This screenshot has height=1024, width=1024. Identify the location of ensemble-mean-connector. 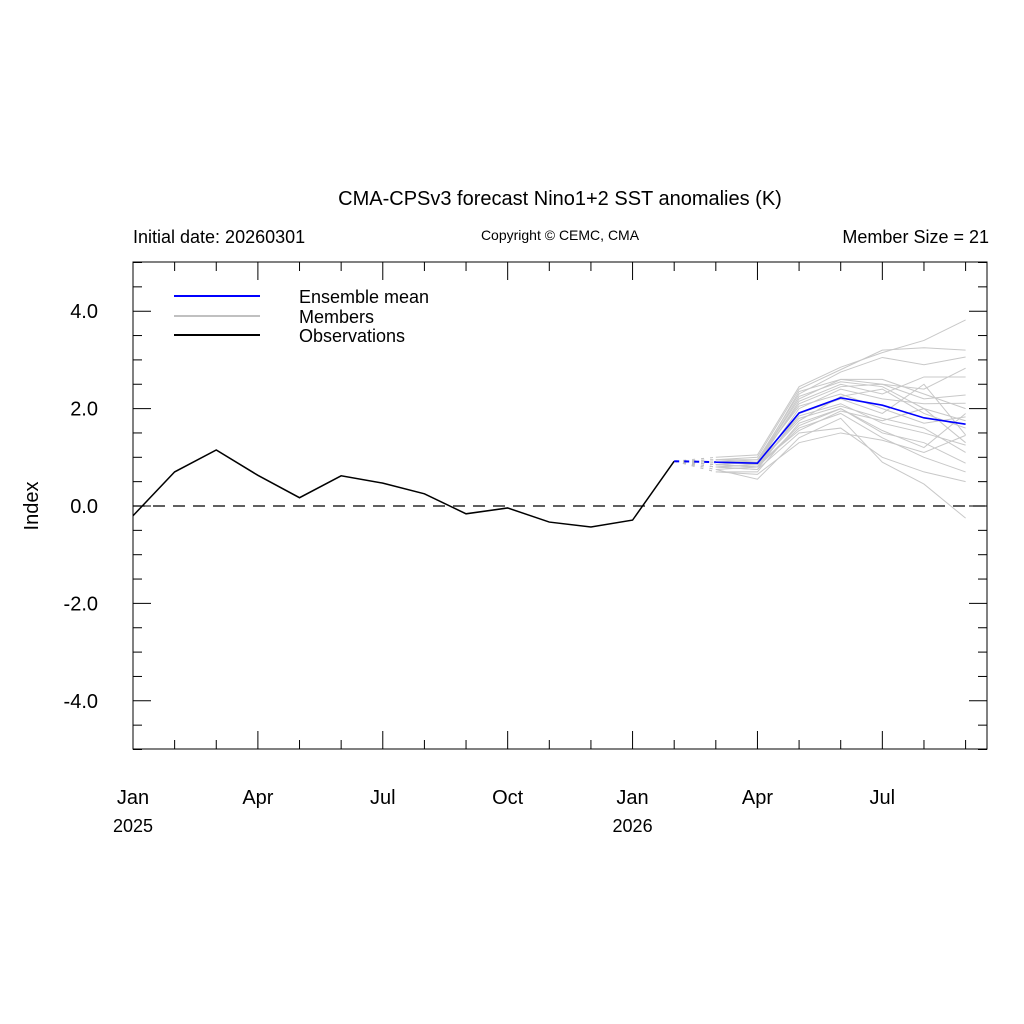
(695, 462).